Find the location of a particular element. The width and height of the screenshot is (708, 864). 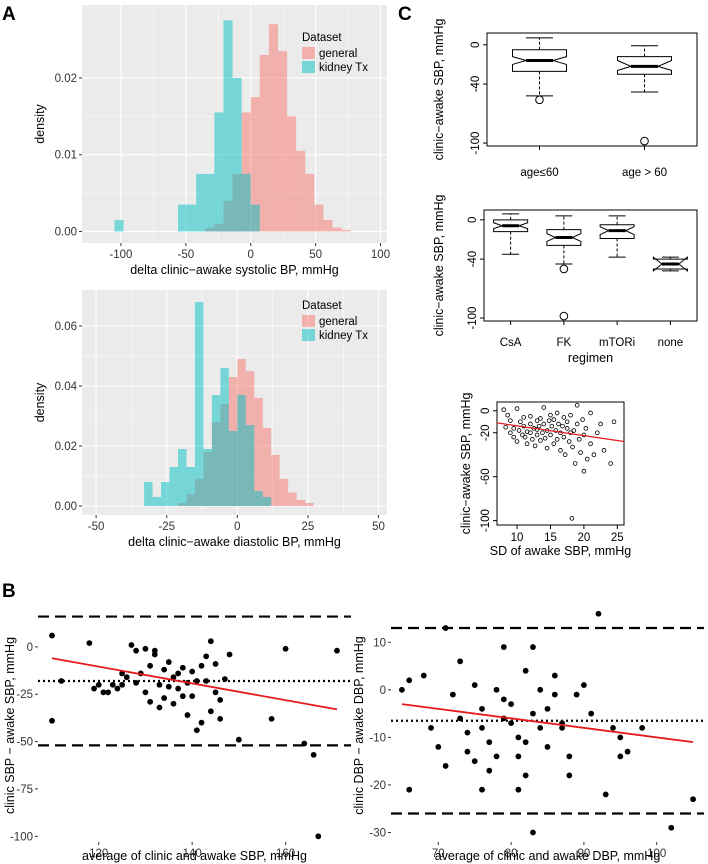

y-tick-label: -30 is located at coordinates (377, 833).